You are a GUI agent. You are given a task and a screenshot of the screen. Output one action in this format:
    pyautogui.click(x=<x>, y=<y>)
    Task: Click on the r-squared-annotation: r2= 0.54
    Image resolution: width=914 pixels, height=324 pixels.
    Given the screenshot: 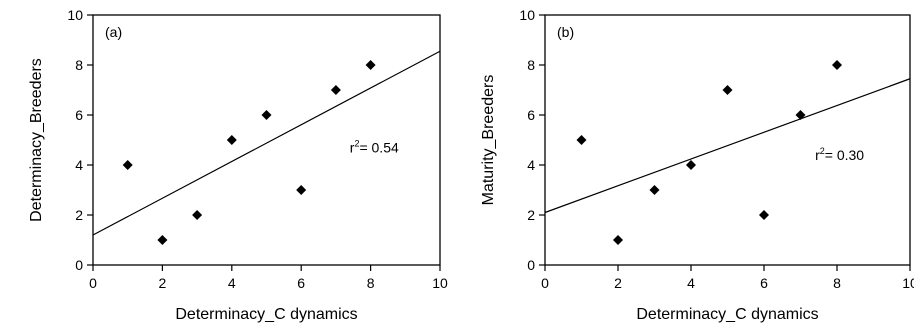 What is the action you would take?
    pyautogui.click(x=374, y=147)
    